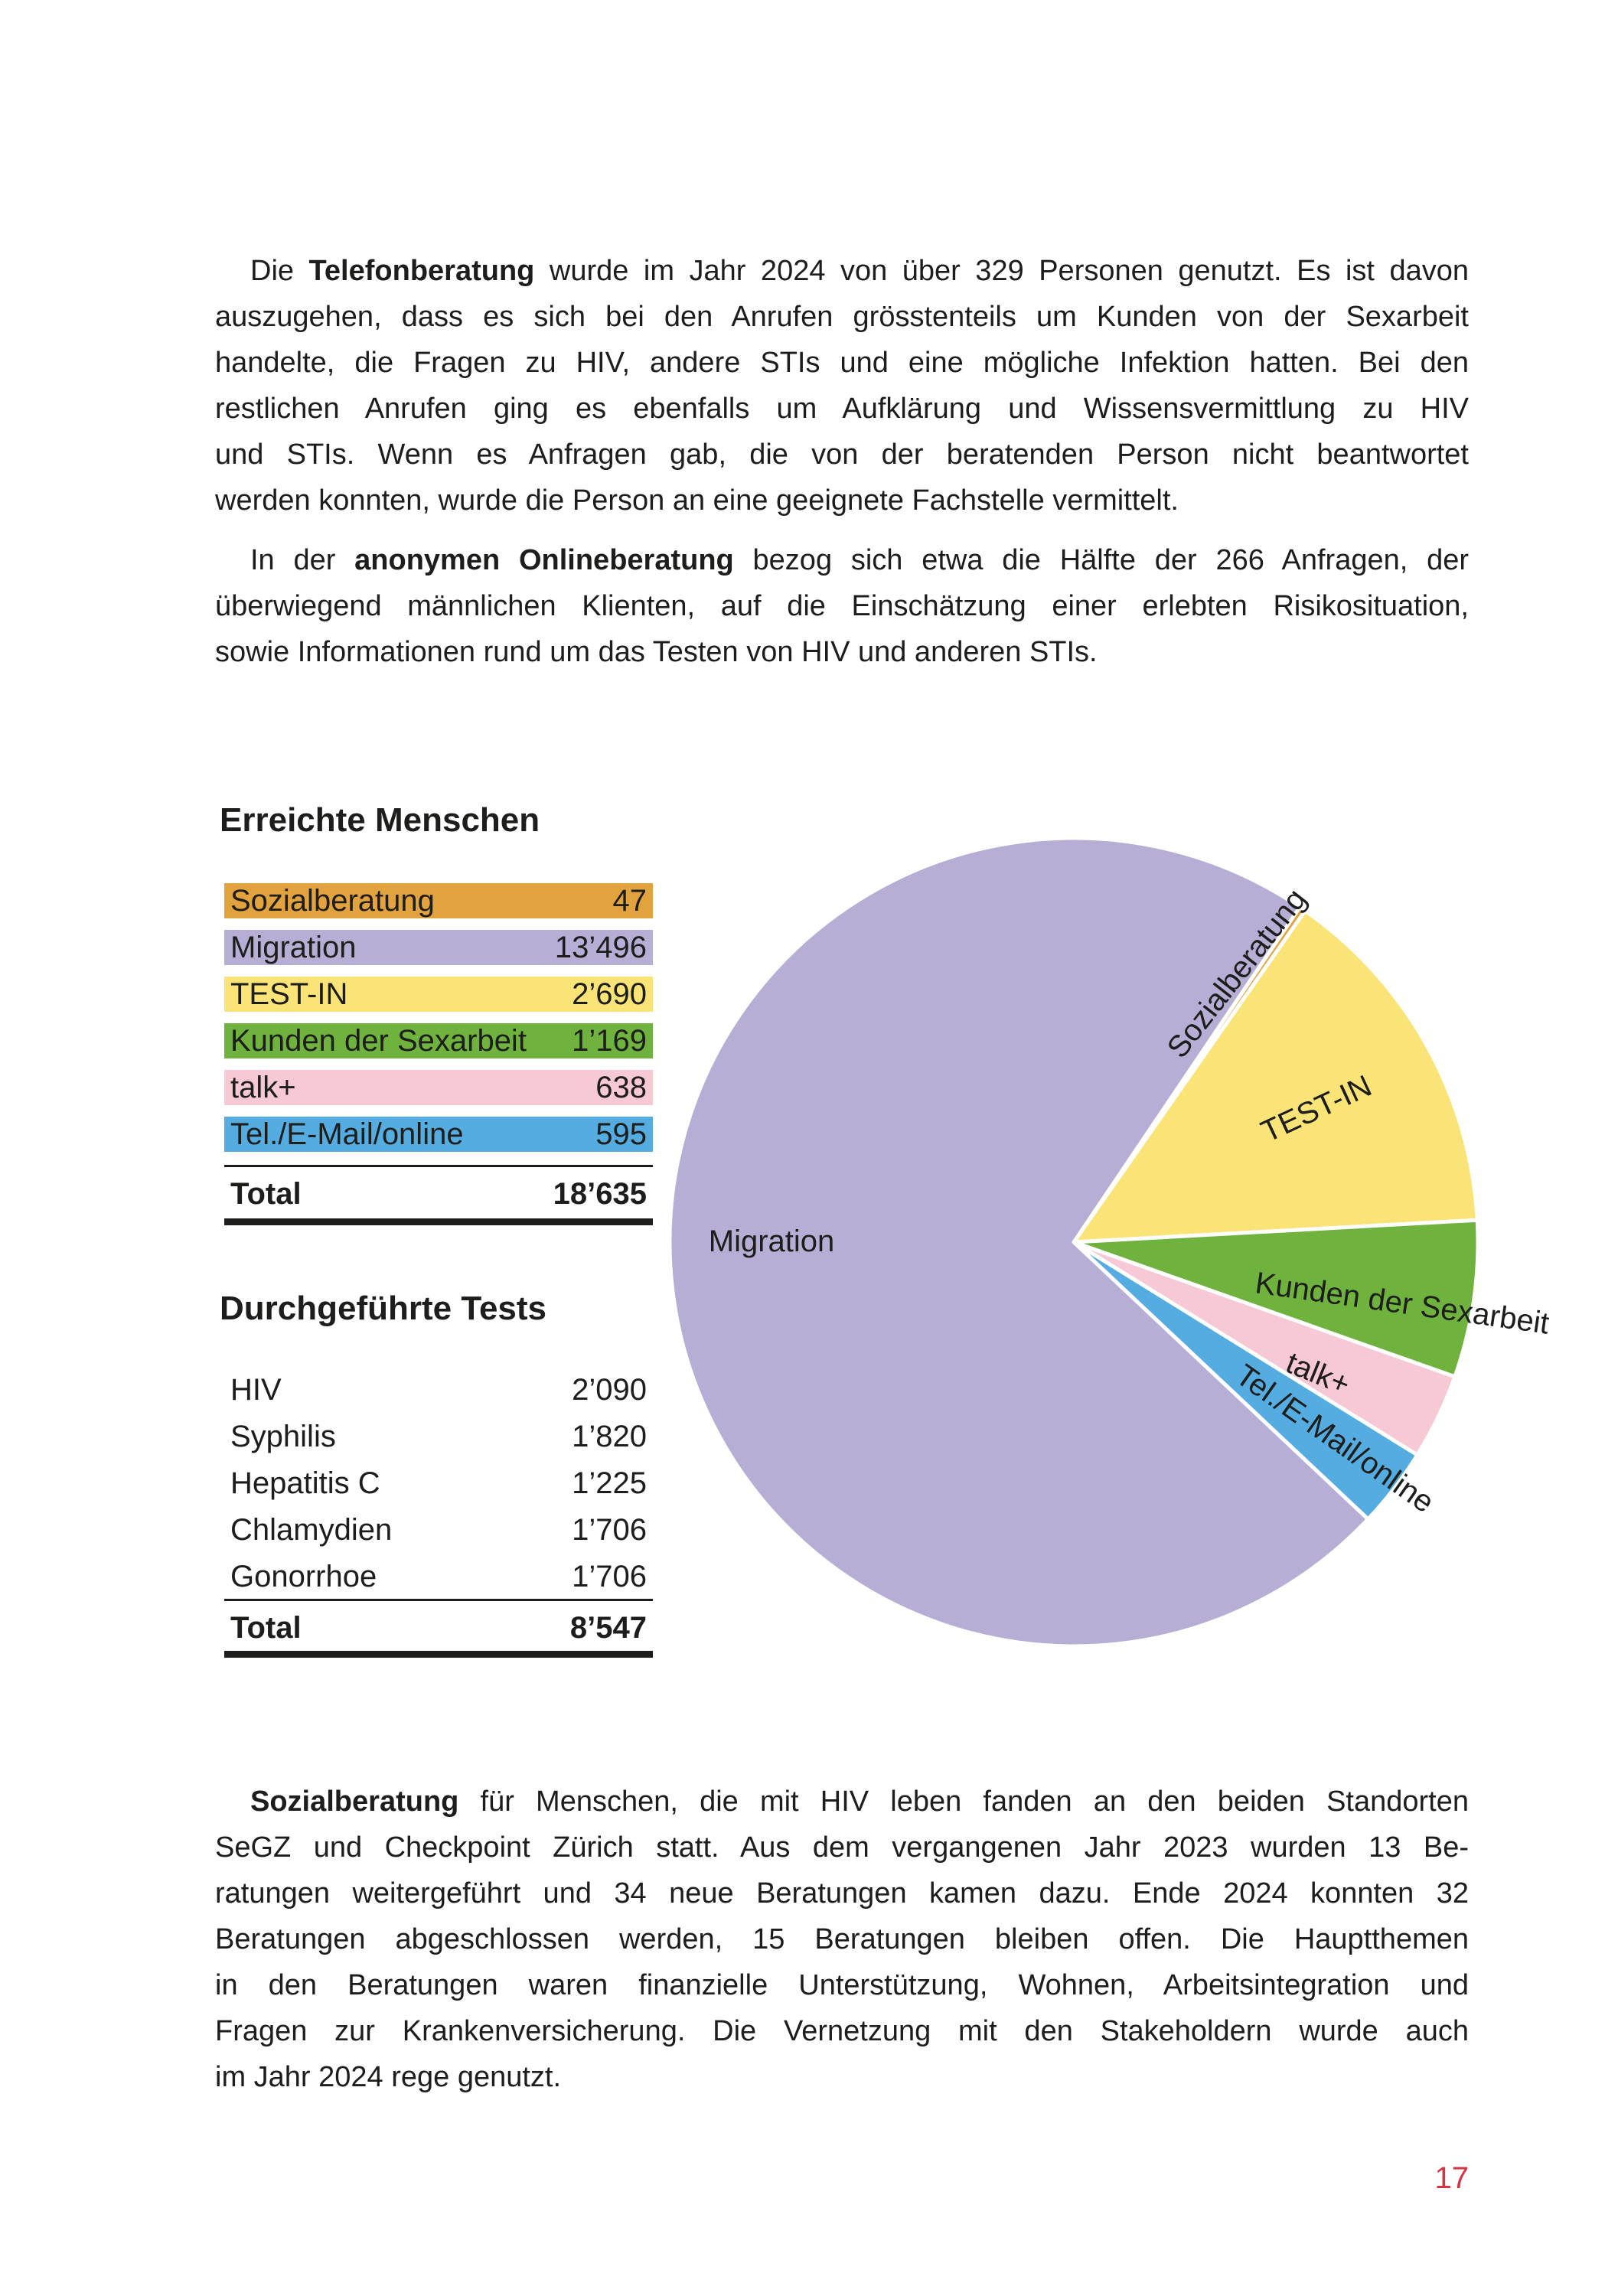 This screenshot has width=1618, height=2296. Describe the element at coordinates (289, 994) in the screenshot. I see `row-label: TEST-IN` at that location.